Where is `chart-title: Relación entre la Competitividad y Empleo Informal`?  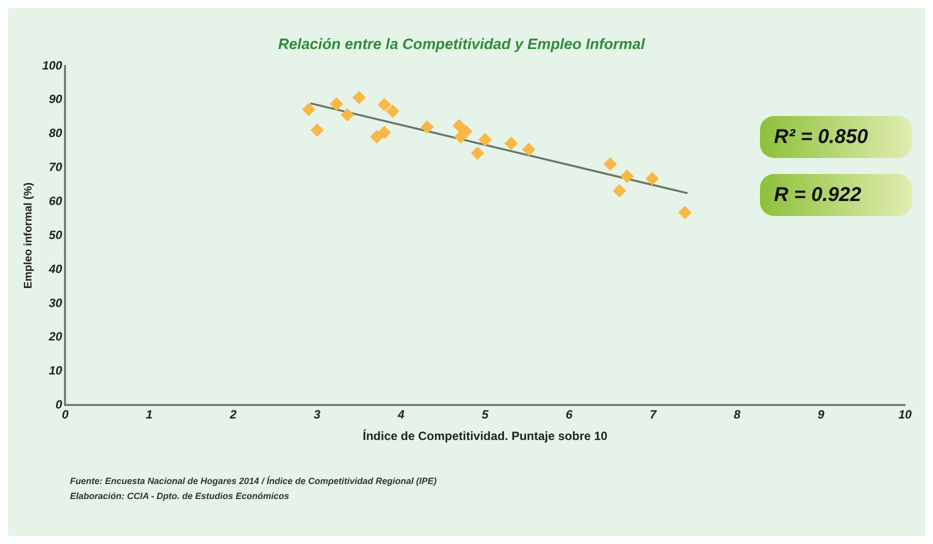
chart-title: Relación entre la Competitividad y Empleo Informal is located at coordinates (462, 45).